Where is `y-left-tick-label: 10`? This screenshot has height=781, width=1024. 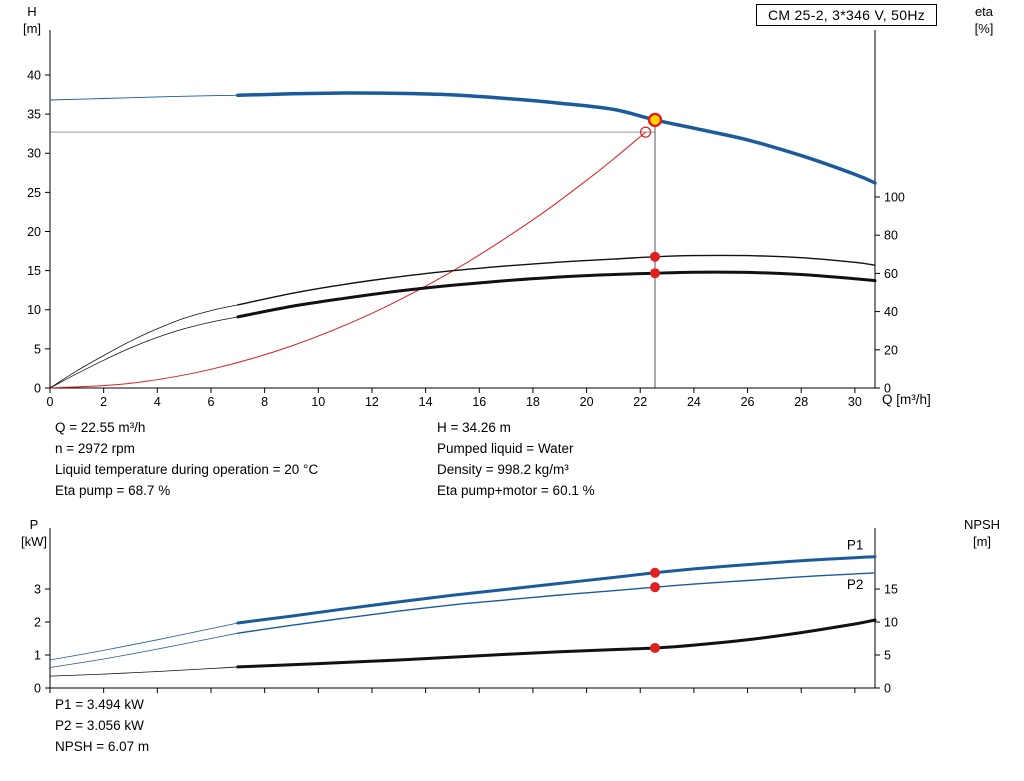 y-left-tick-label: 10 is located at coordinates (34, 310).